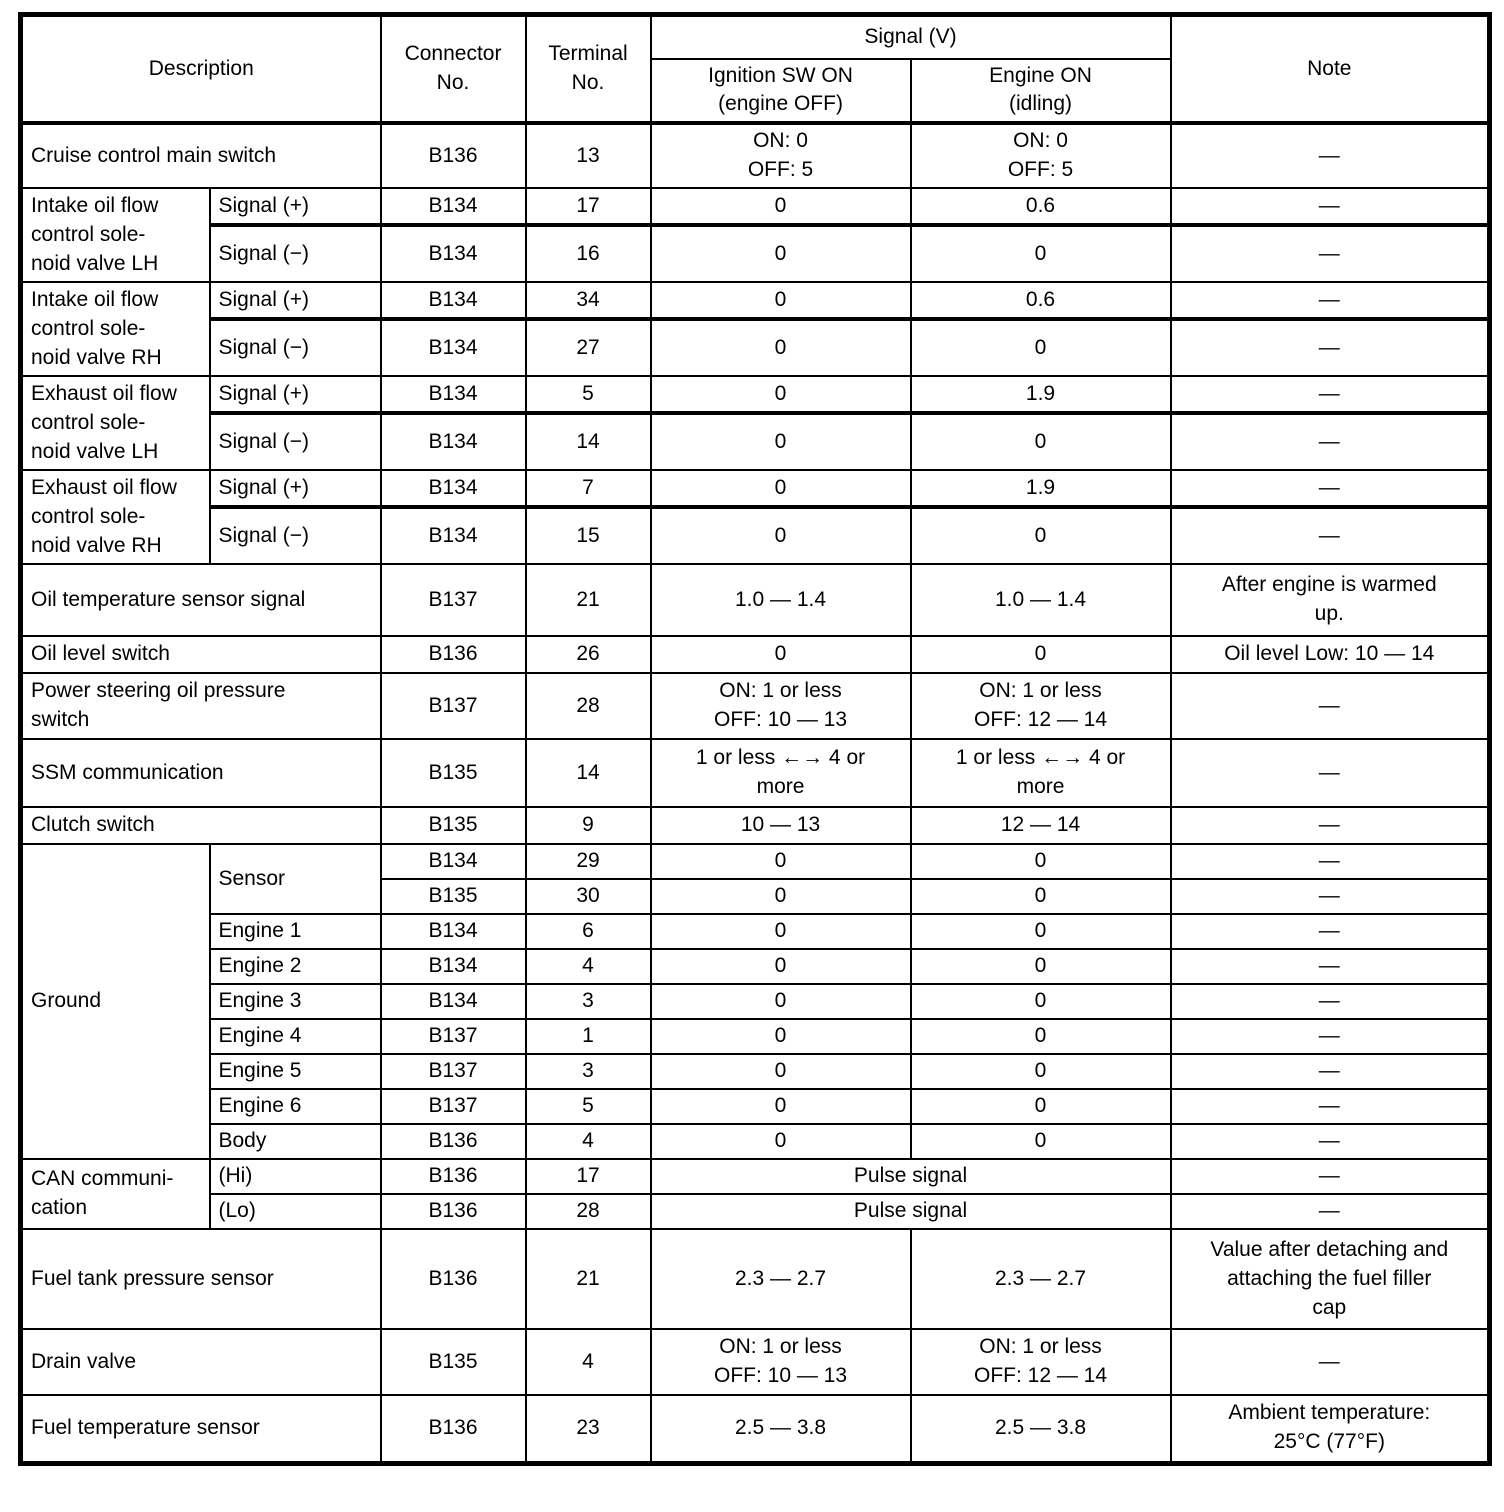 This screenshot has height=1512, width=1504. Describe the element at coordinates (588, 301) in the screenshot. I see `terminal-no-cell: 34` at that location.